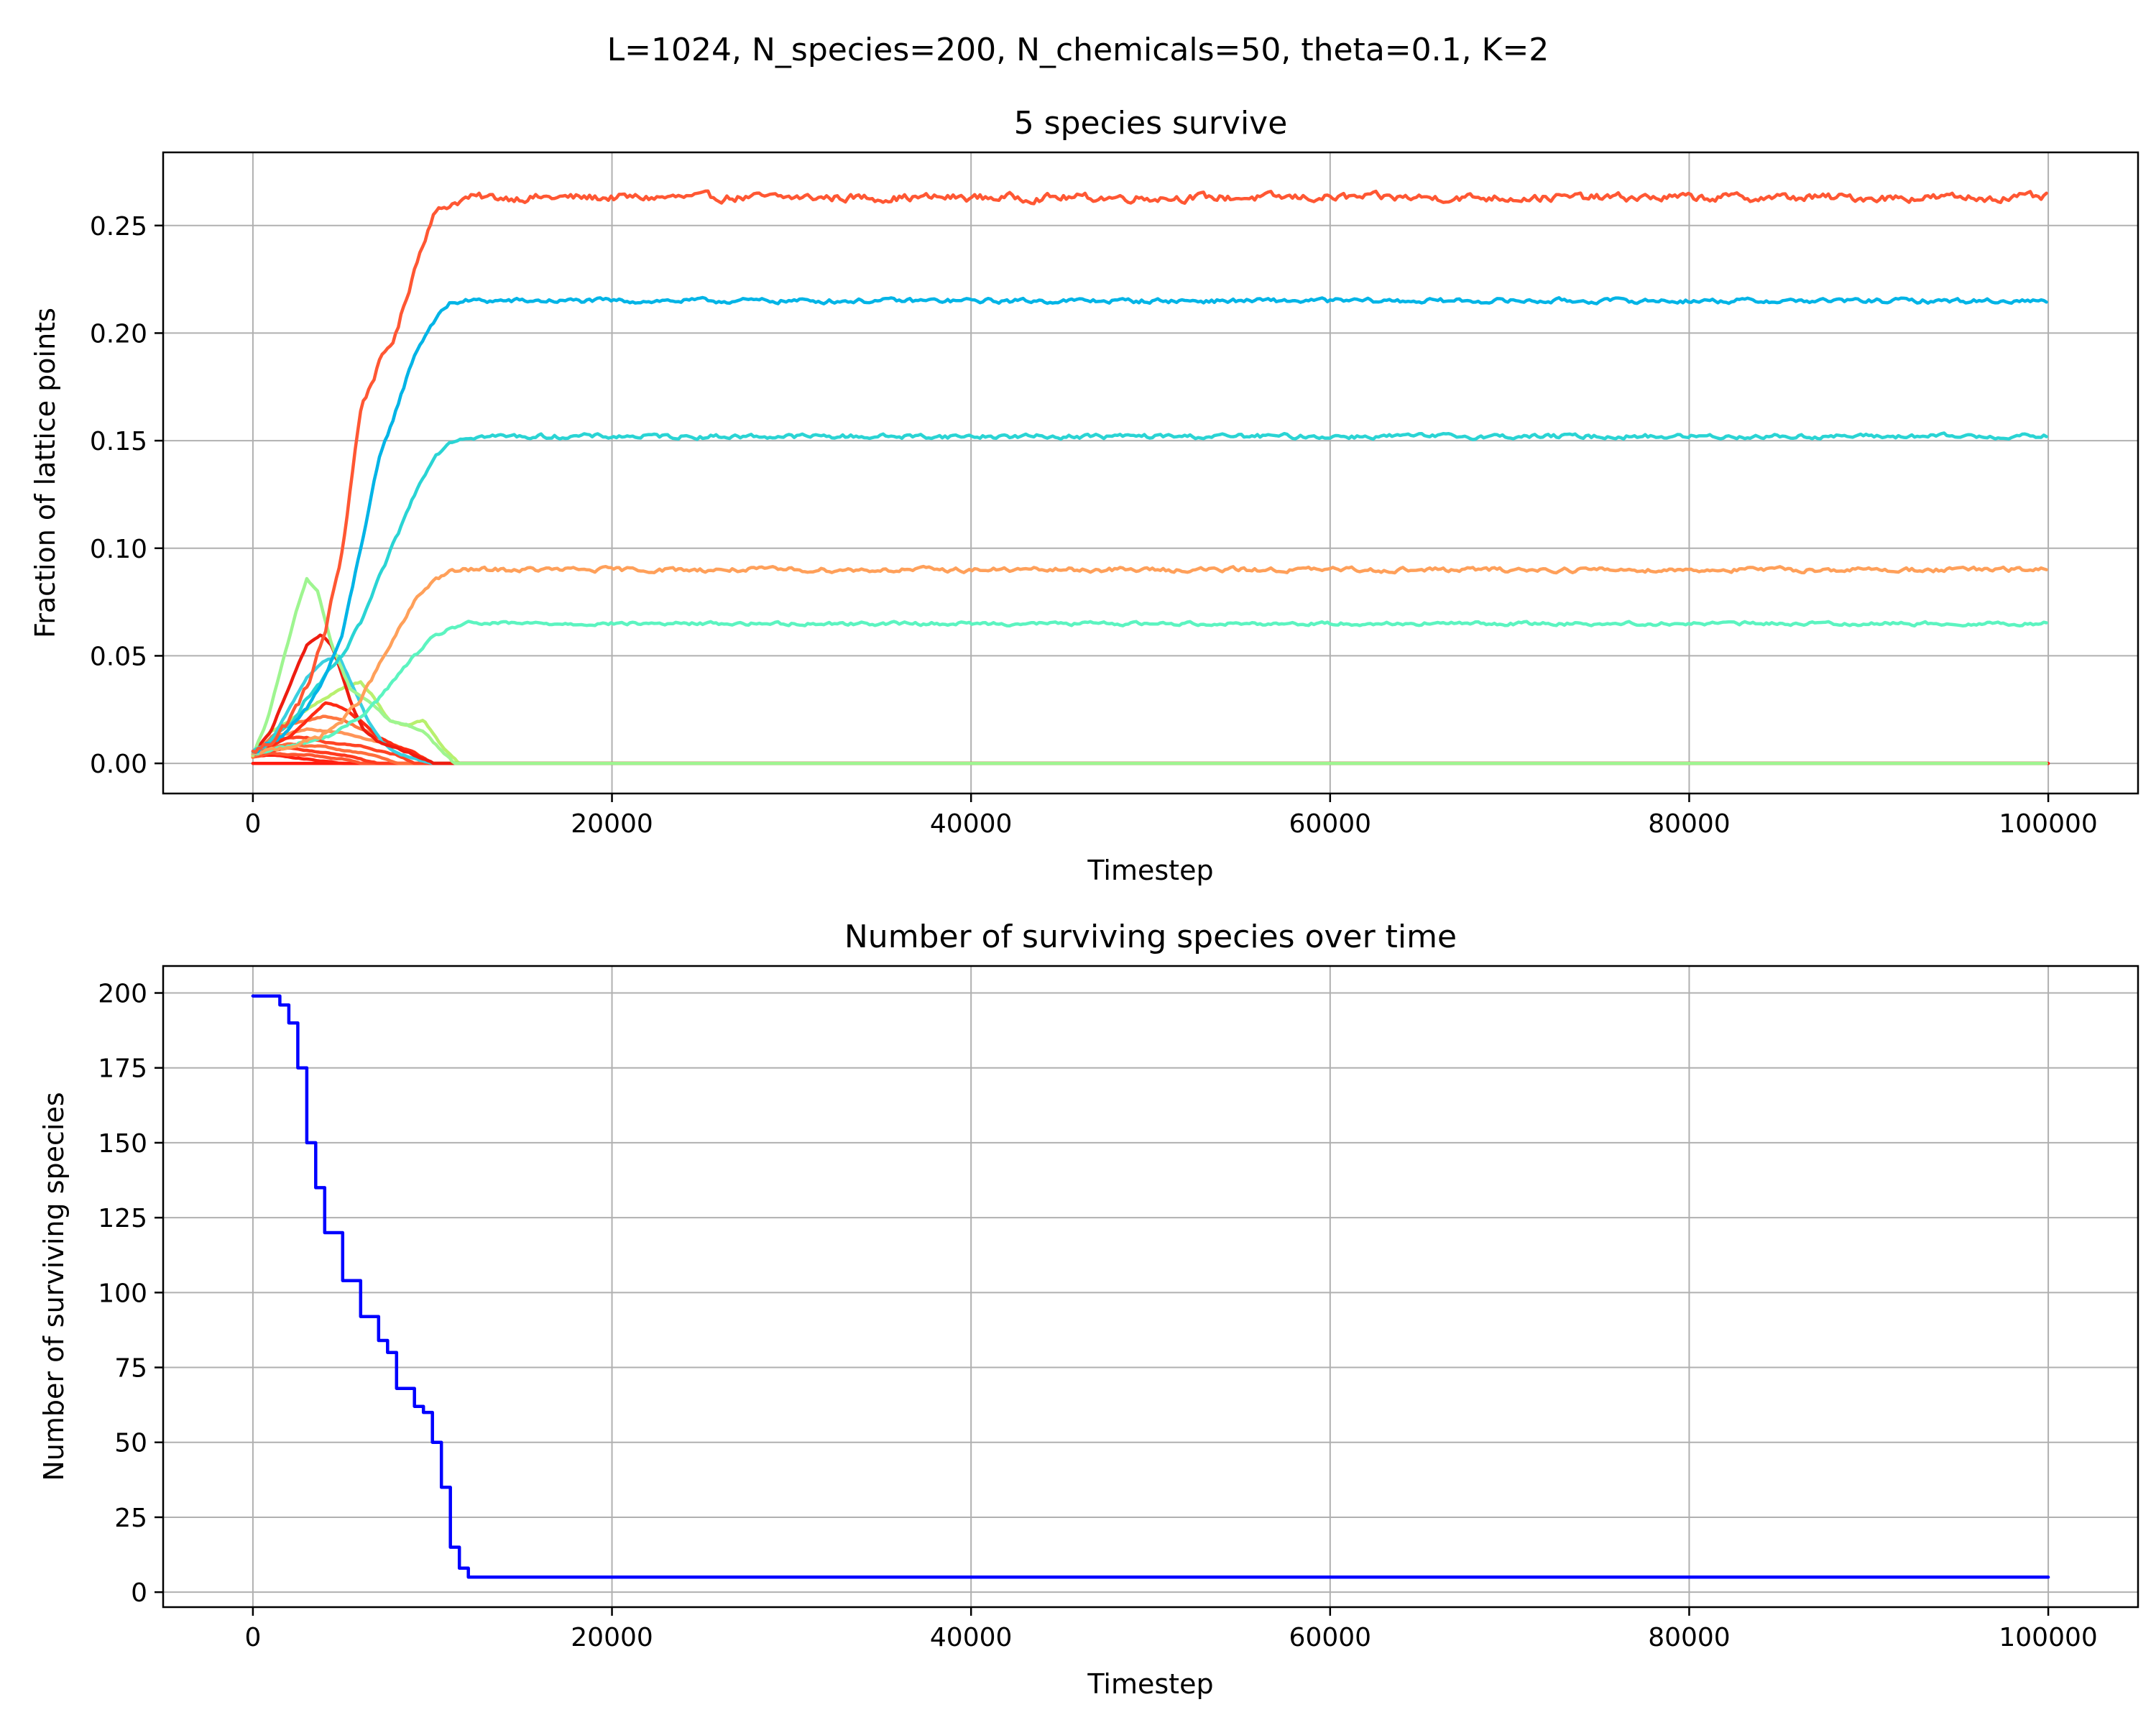  What do you see at coordinates (118, 334) in the screenshot?
I see `top-panel-y-tick-label: 0.20` at bounding box center [118, 334].